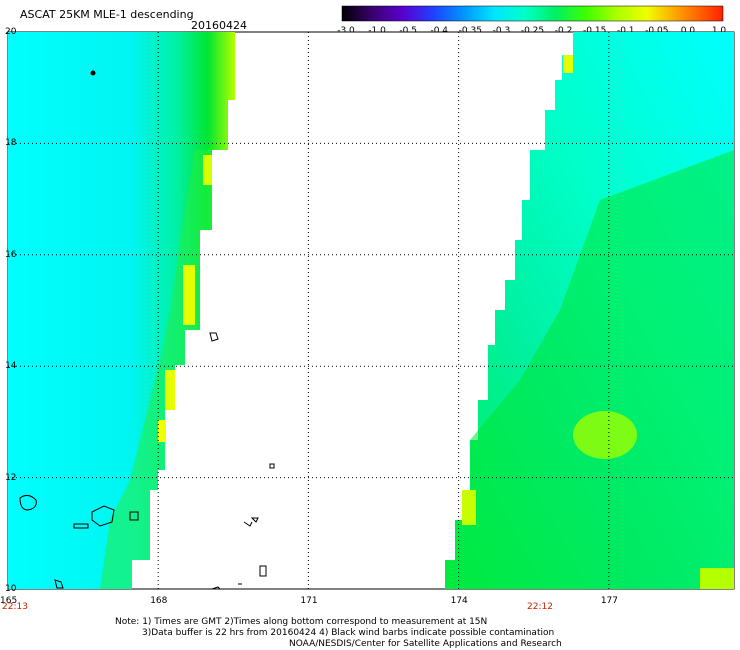 The height and width of the screenshot is (650, 740). I want to click on left-swath-edge, so click(156, 369).